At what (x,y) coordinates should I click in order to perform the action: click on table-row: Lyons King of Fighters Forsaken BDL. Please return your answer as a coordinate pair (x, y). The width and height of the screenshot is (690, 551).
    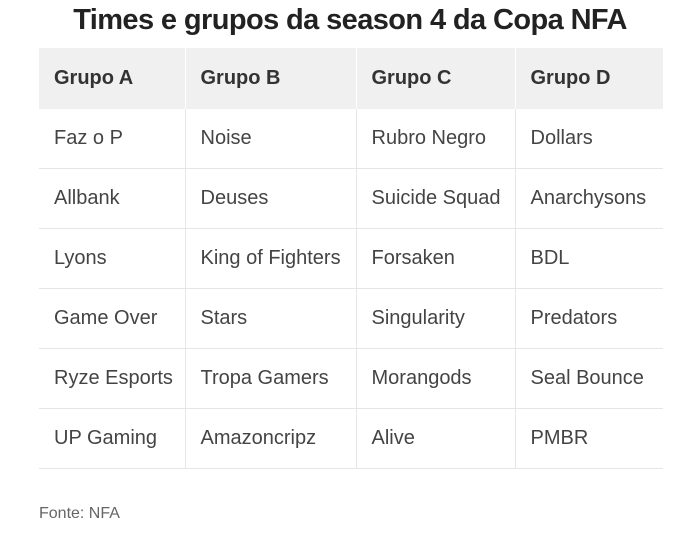
    Looking at the image, I should click on (351, 258).